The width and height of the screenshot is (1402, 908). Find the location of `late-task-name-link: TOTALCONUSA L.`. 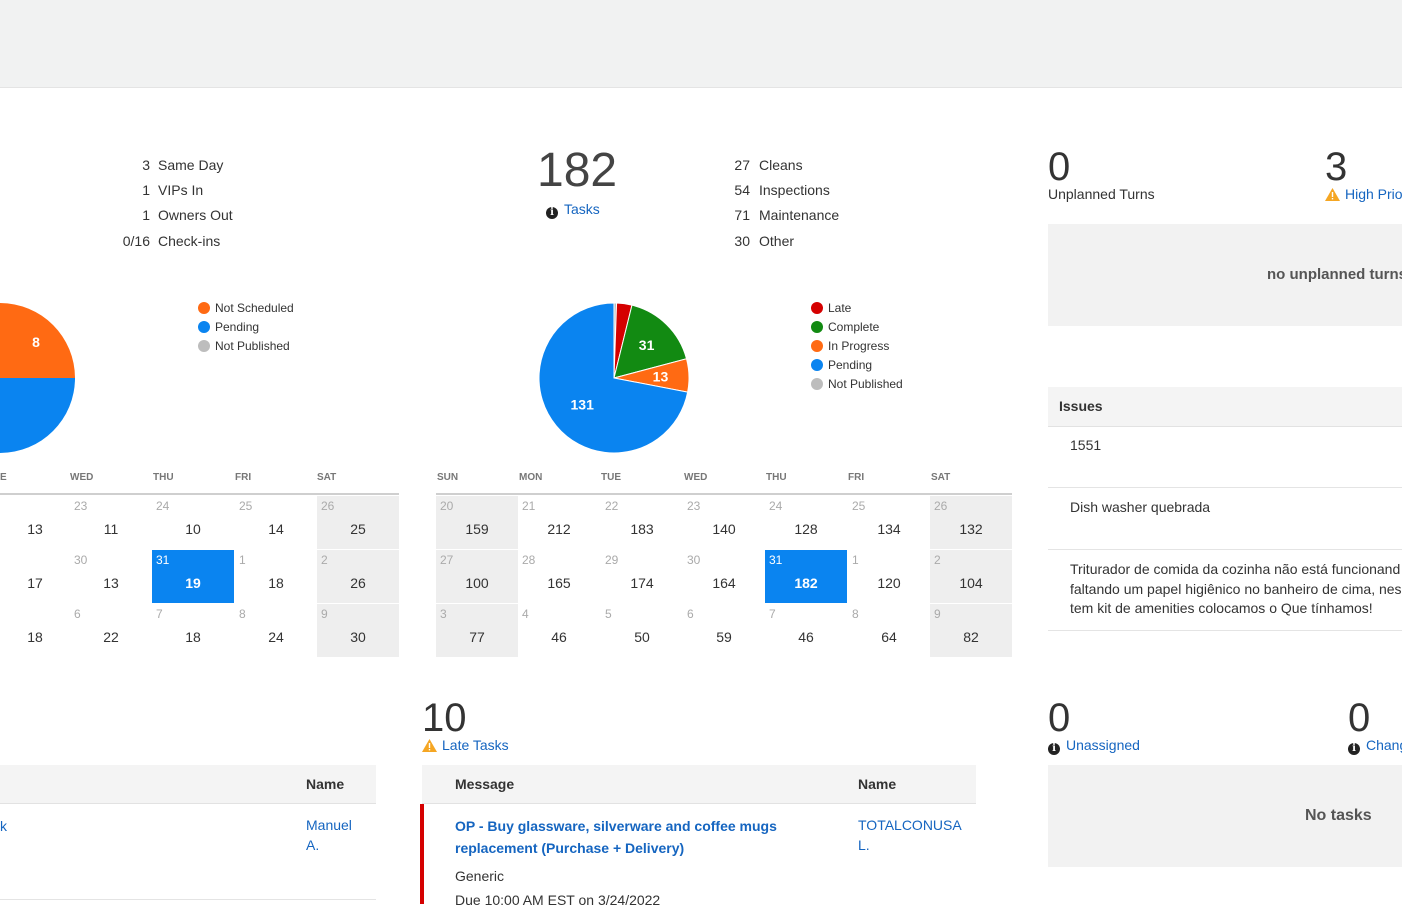

late-task-name-link: TOTALCONUSA L. is located at coordinates (909, 835).